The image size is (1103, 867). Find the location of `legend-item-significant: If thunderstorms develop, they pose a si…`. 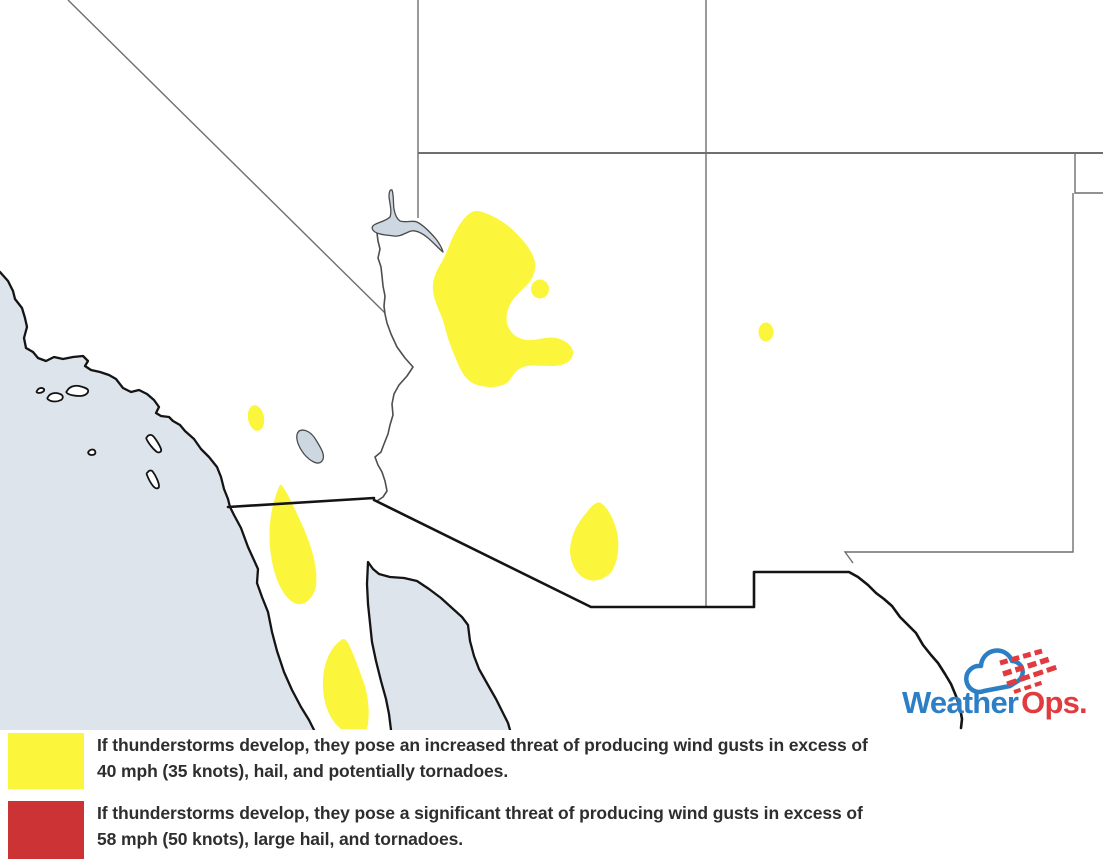

legend-item-significant: If thunderstorms develop, they pose a si… is located at coordinates (480, 826).